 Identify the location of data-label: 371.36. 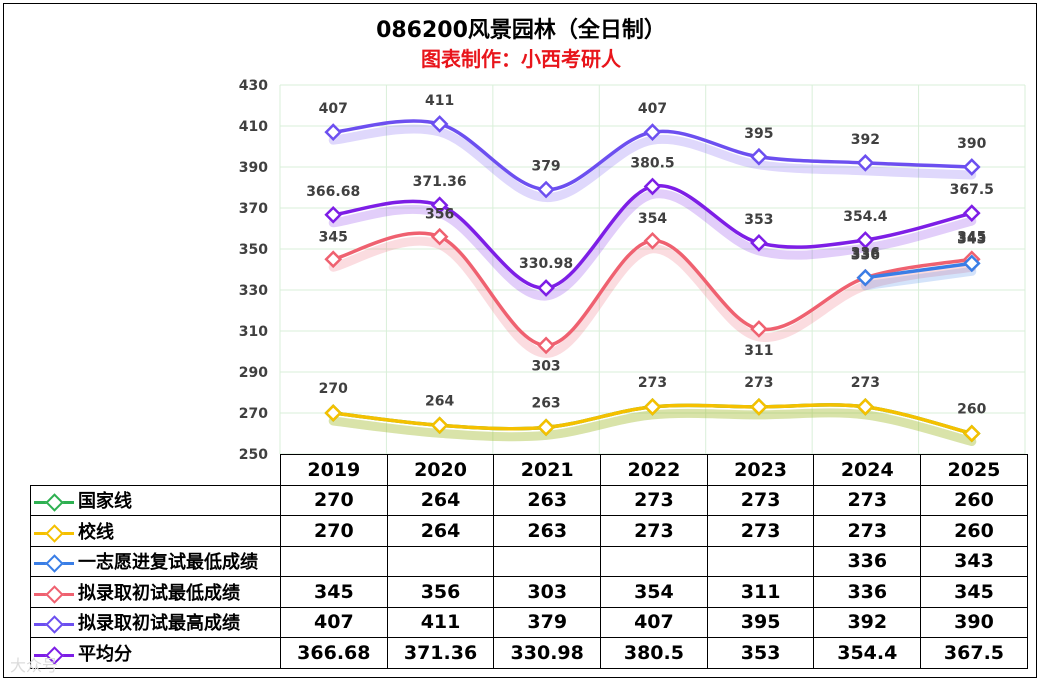
(440, 182).